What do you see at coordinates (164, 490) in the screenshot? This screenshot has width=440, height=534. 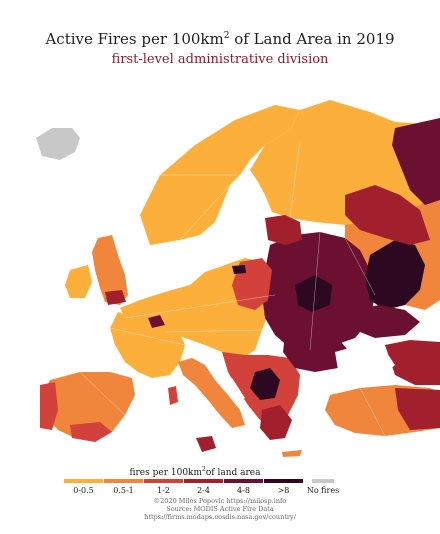 I see `legend-label-2: 1-2` at bounding box center [164, 490].